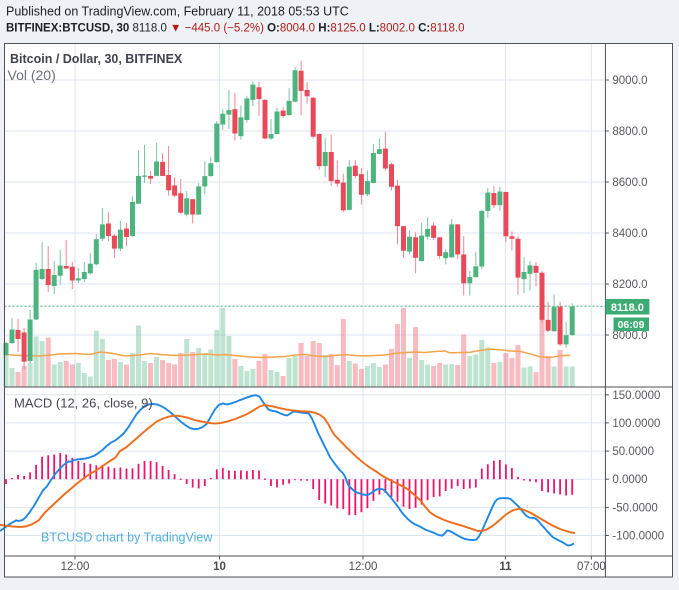  I want to click on svg-text: 9000.0, so click(629, 81).